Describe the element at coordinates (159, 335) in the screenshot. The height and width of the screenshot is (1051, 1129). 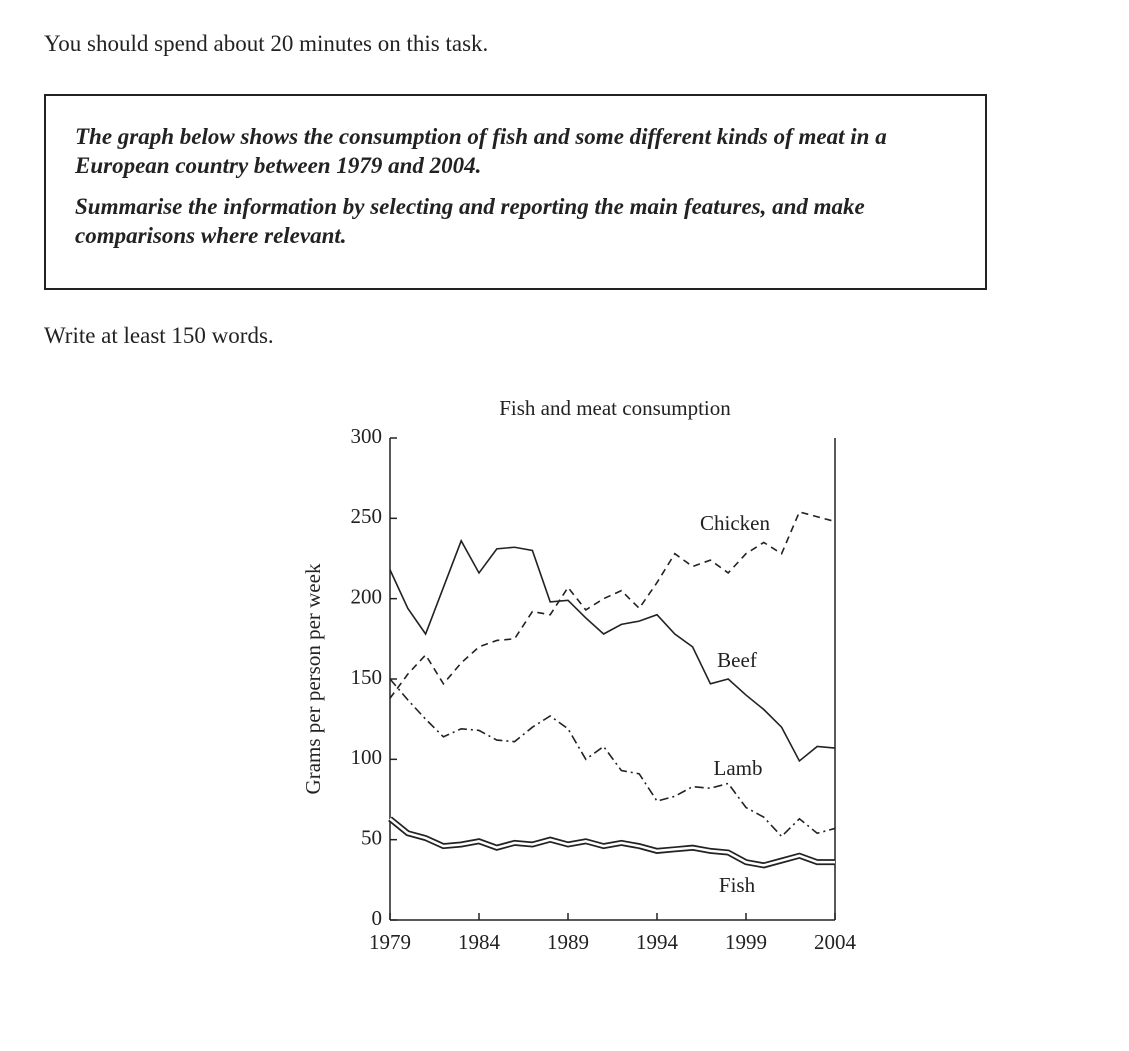
I see `word-note: Write at least 150 words.` at that location.